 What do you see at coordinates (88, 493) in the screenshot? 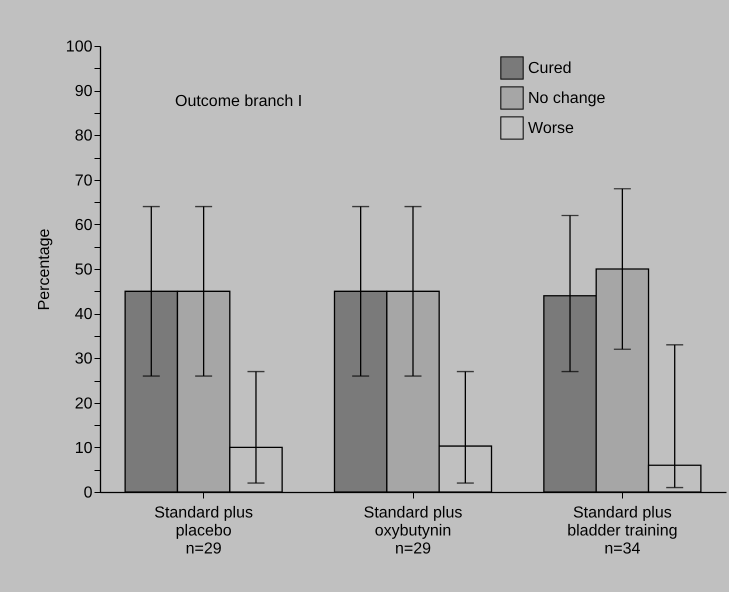
I see `y-tick-label: 0` at bounding box center [88, 493].